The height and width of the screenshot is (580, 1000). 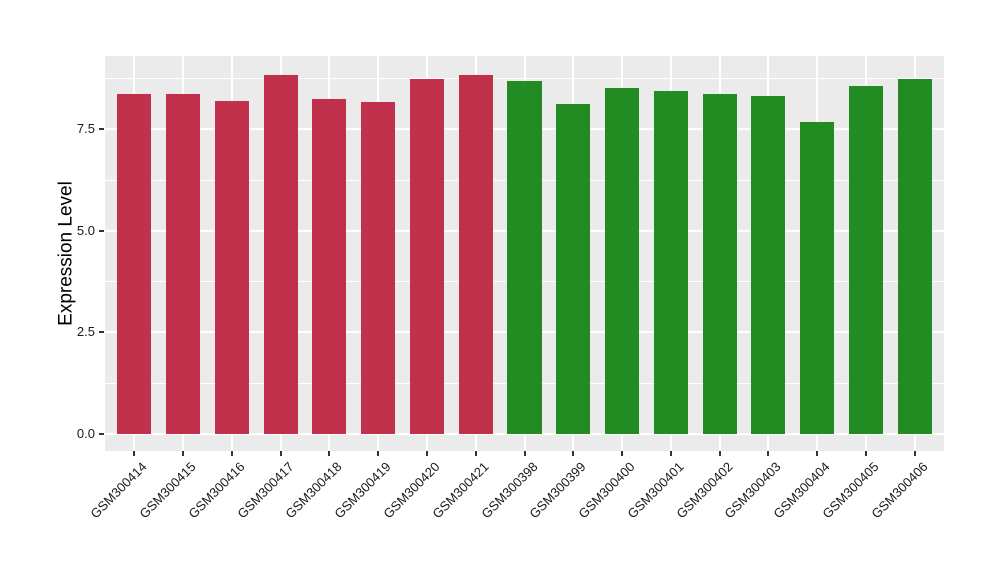 I want to click on y-tick-label: 2.5, so click(x=85, y=332).